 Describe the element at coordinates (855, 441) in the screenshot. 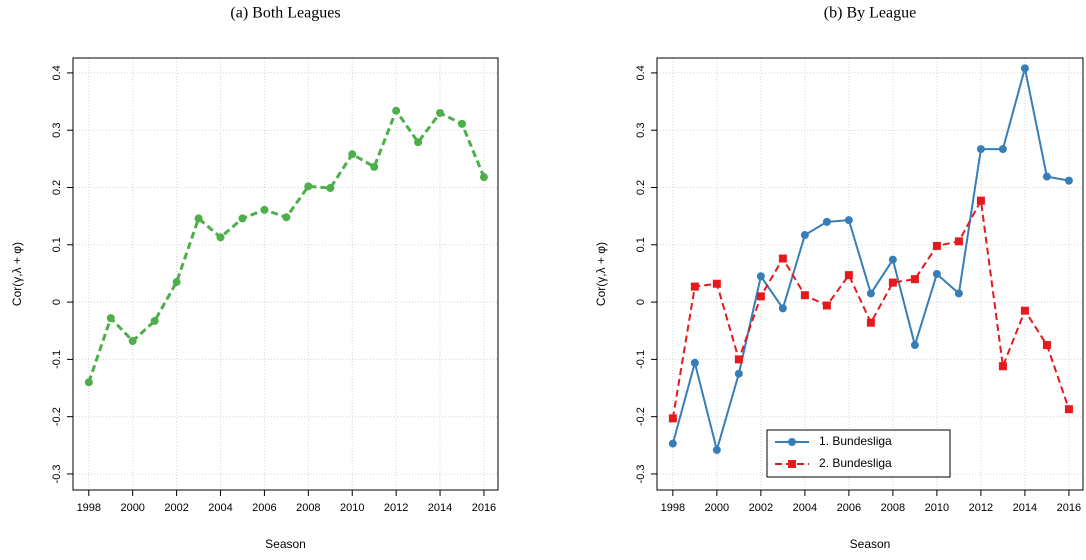

I see `legend-label: 1. Bundesliga` at that location.